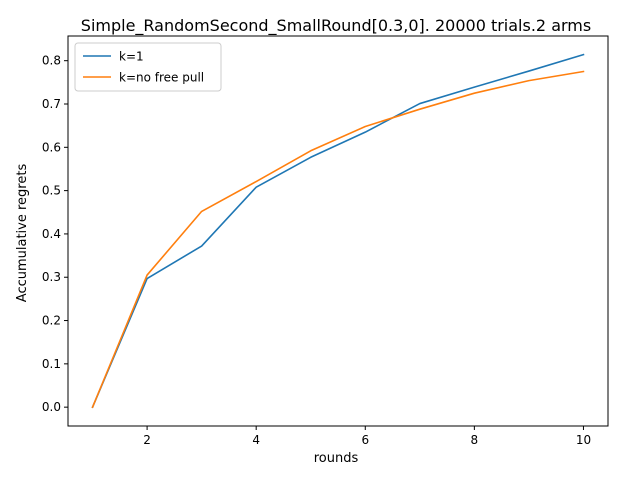 The height and width of the screenshot is (480, 640). I want to click on legend: k=1 k=no free pull, so click(148, 67).